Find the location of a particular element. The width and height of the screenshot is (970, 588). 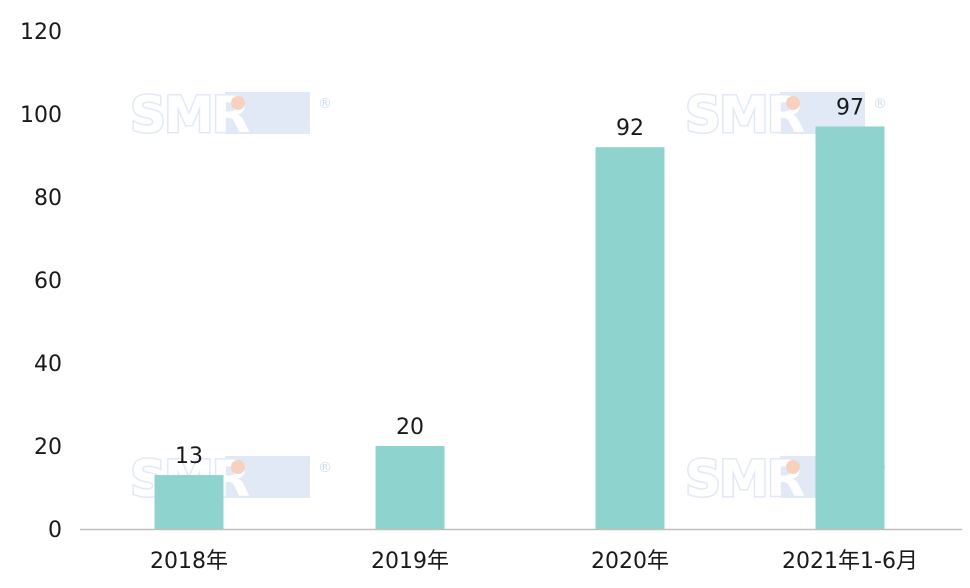

y-tick-label: 20 is located at coordinates (48, 447).